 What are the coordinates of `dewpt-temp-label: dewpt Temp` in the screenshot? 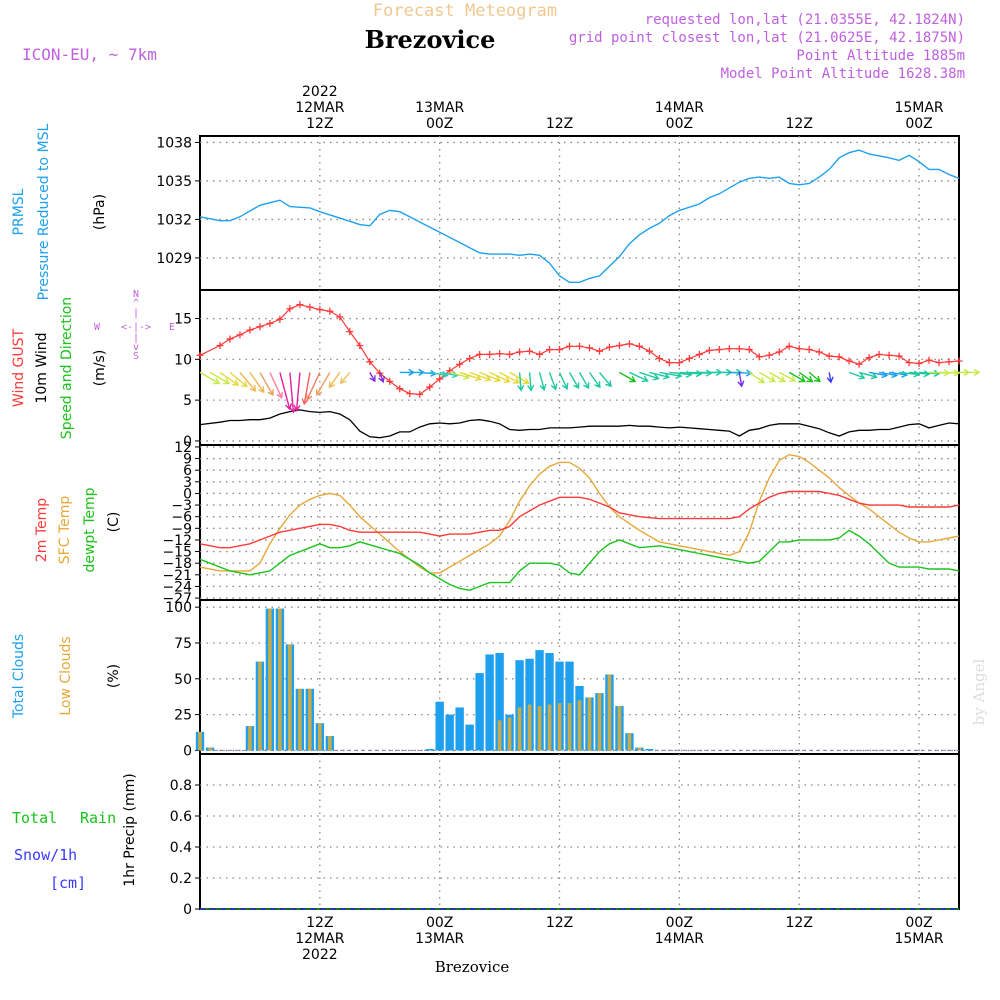 It's located at (90, 529).